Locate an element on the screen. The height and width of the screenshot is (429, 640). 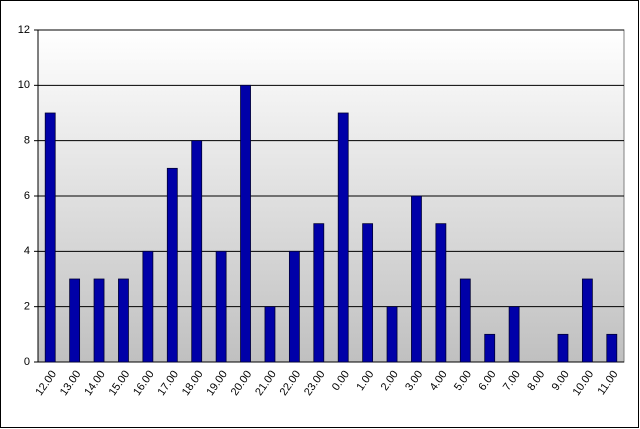
y-tick-label: 10 is located at coordinates (24, 85).